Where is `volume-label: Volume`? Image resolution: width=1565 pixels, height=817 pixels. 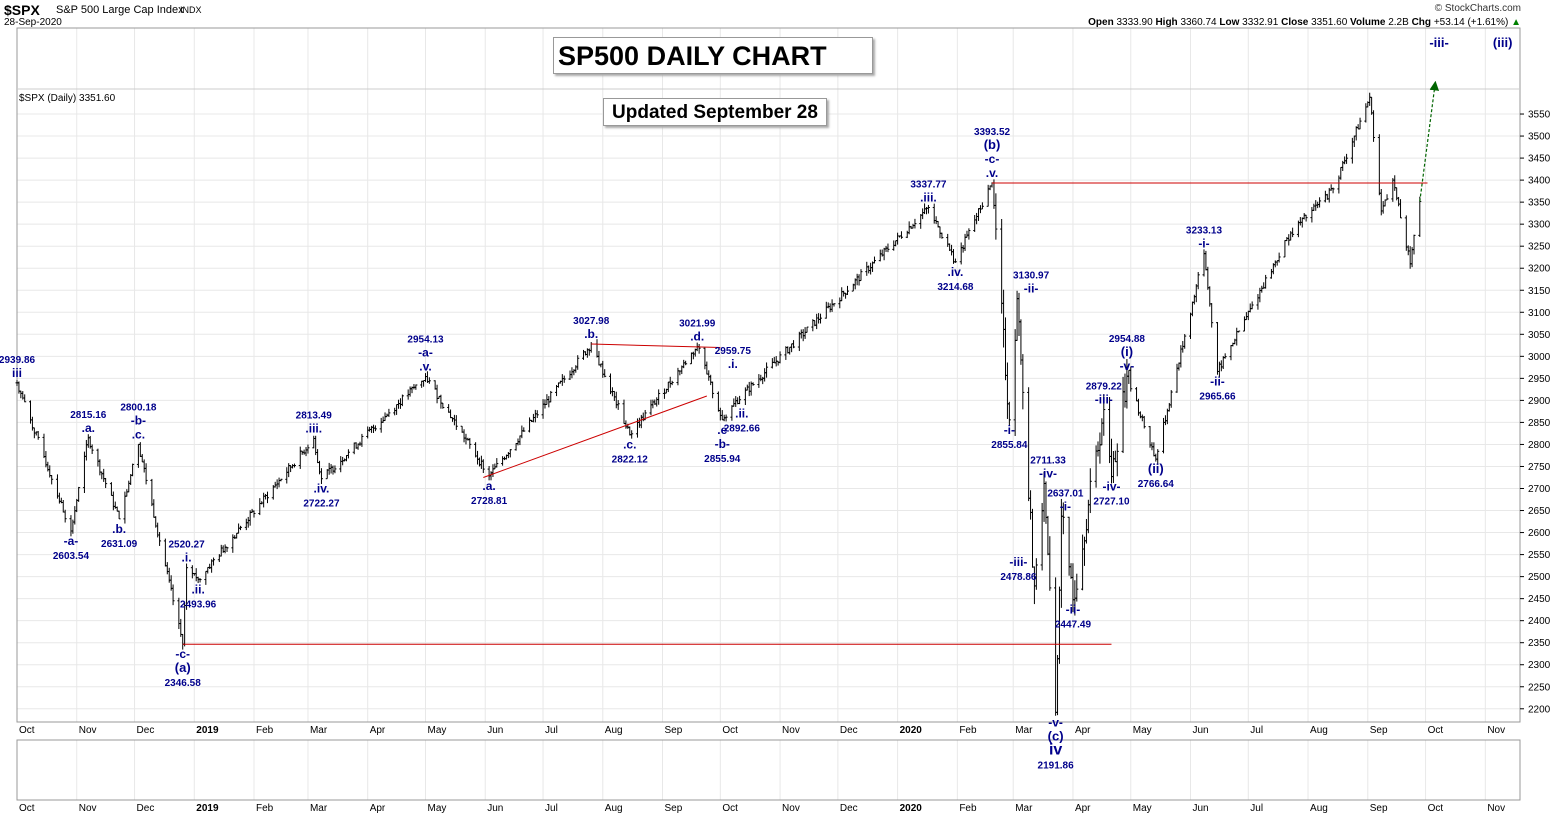 volume-label: Volume is located at coordinates (1368, 22).